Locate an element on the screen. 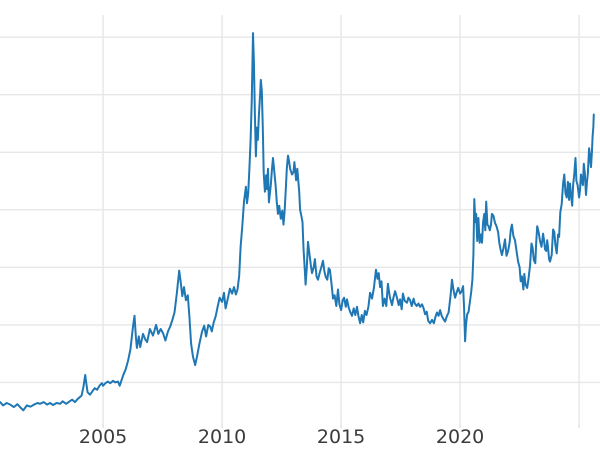 This screenshot has width=600, height=450. x-tick-label: 2010 is located at coordinates (222, 437).